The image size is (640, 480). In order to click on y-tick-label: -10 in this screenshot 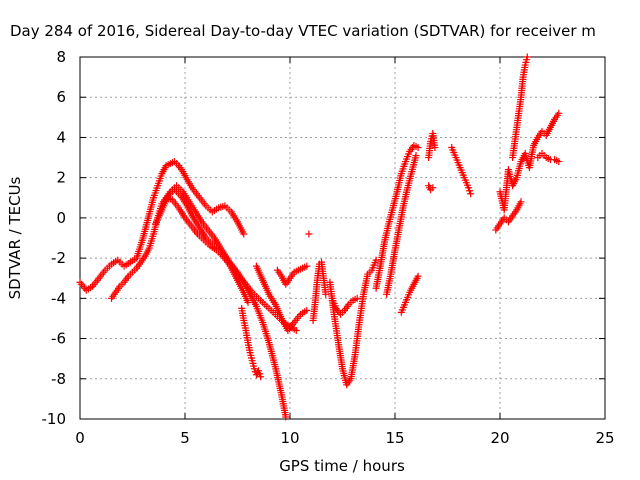, I will do `click(54, 419)`.